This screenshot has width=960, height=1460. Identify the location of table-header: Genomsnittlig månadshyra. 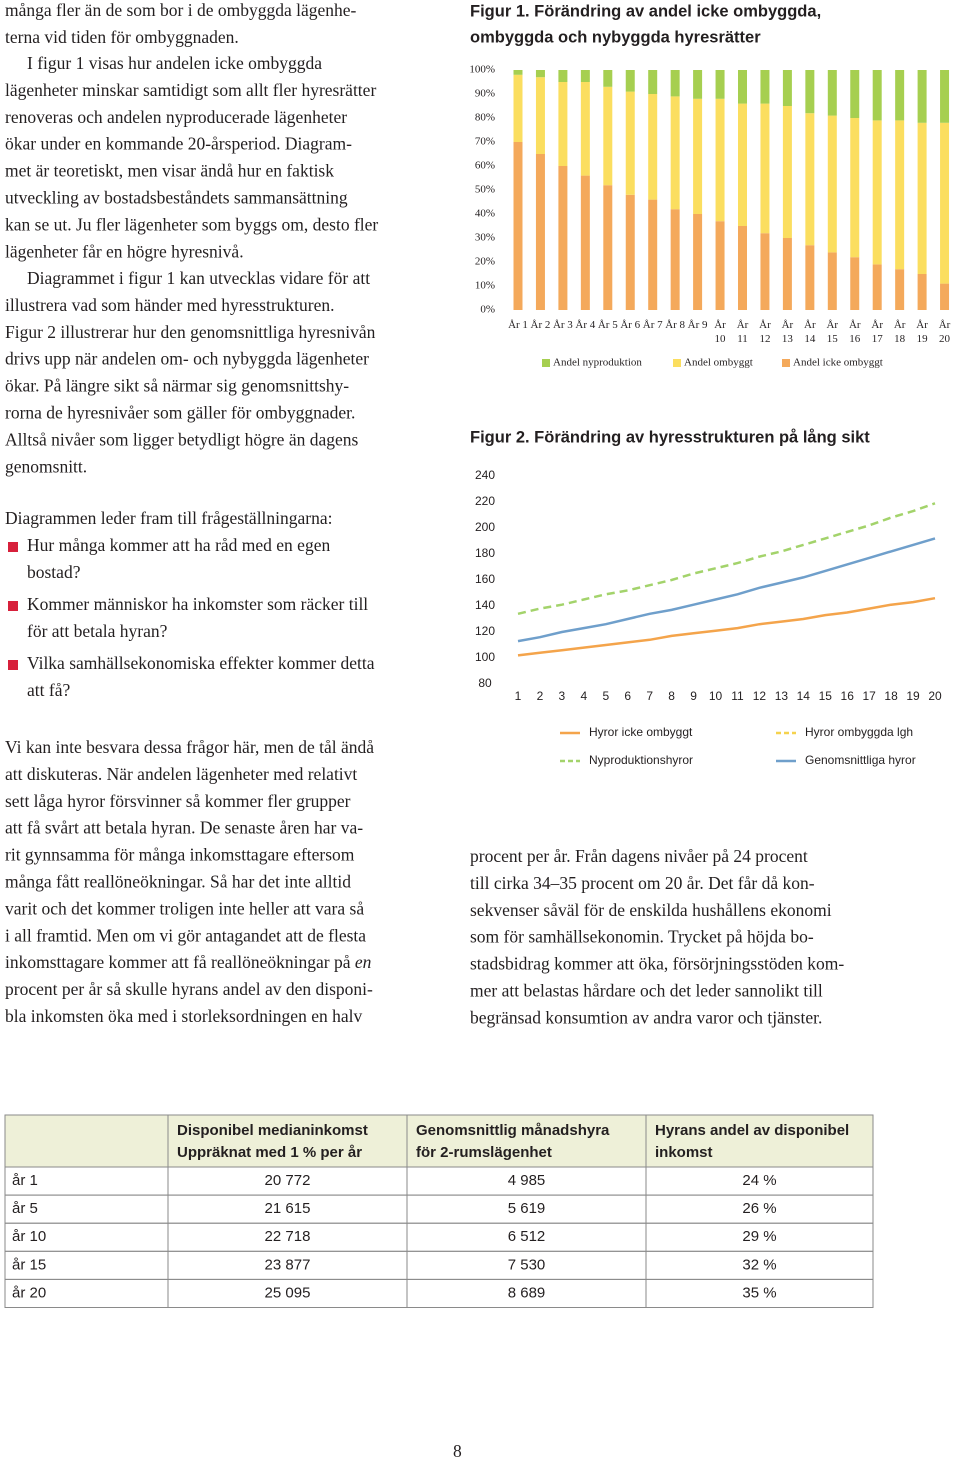
(513, 1130).